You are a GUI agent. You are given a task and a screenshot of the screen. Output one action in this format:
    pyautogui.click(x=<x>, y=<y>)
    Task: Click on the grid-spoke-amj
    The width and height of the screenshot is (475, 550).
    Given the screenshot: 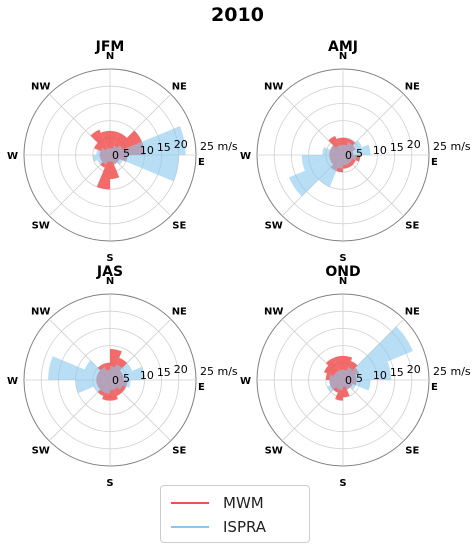 What is the action you would take?
    pyautogui.click(x=373, y=185)
    